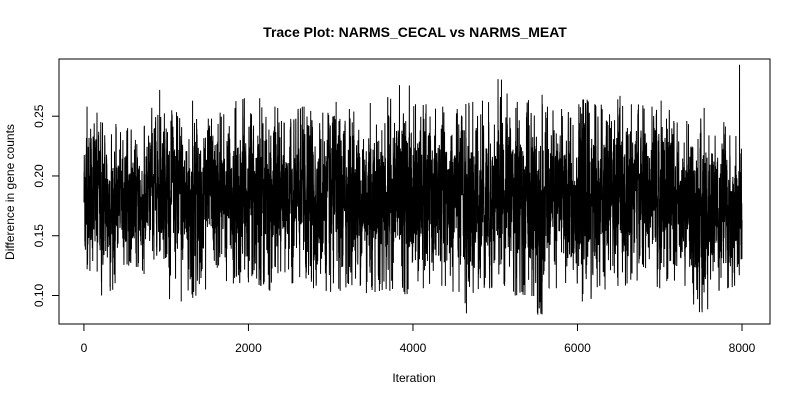 Image resolution: width=800 pixels, height=400 pixels. What do you see at coordinates (413, 348) in the screenshot?
I see `x-tick-label: 4000` at bounding box center [413, 348].